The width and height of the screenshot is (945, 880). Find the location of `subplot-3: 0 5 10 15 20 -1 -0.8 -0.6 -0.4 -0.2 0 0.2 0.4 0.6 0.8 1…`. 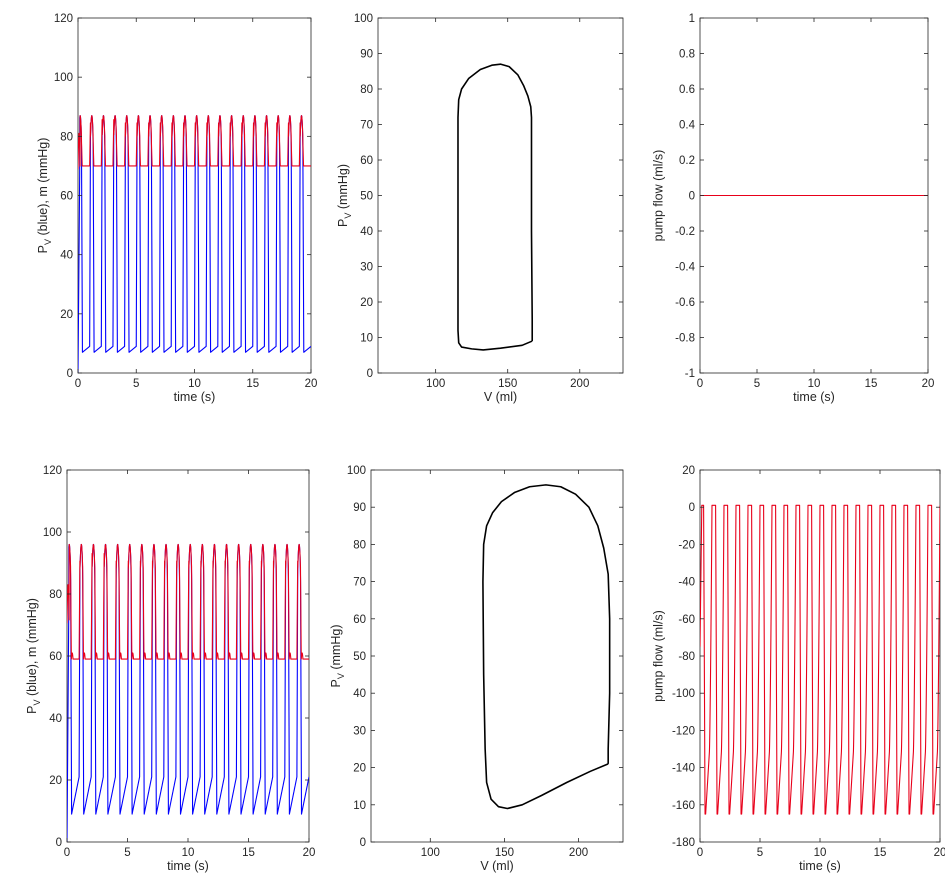

subplot-3: 0 5 10 15 20 -1 -0.8 -0.6 -0.4 -0.2 0 0.2 0.4 0.6 0.8 1… is located at coordinates (792, 208).